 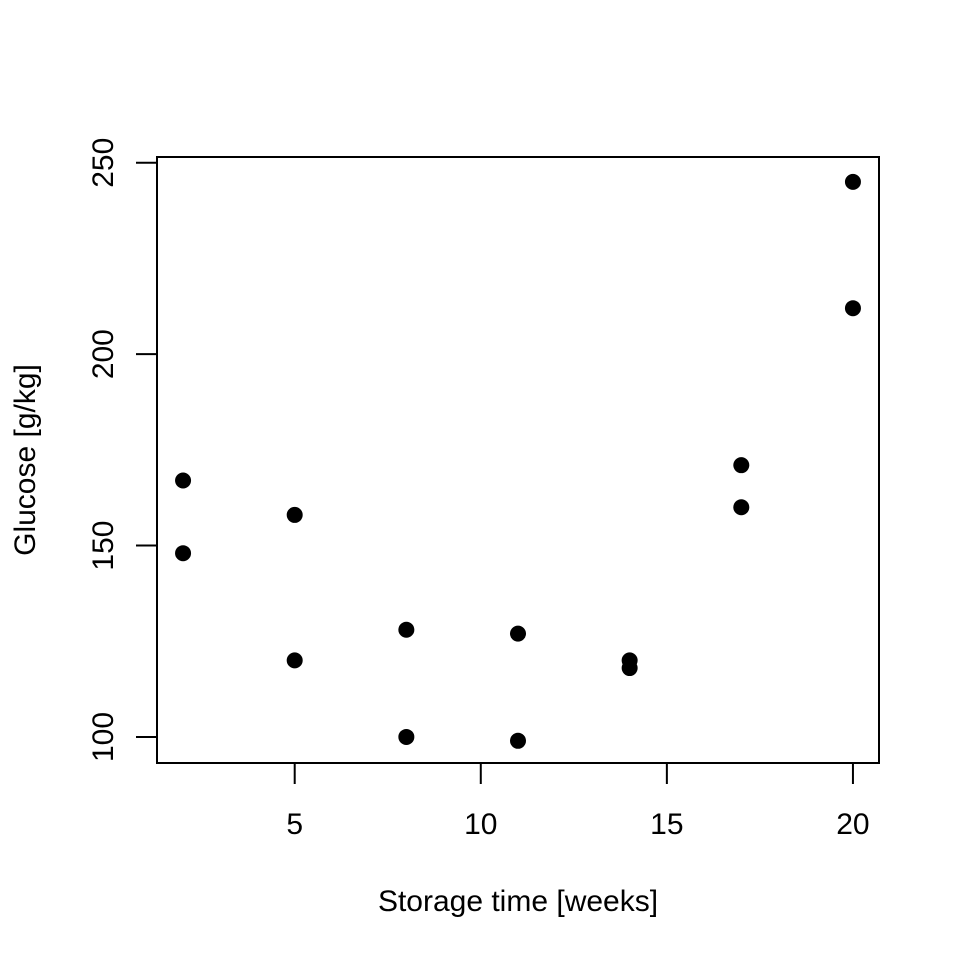 I want to click on x-tick-label: 20, so click(x=852, y=824).